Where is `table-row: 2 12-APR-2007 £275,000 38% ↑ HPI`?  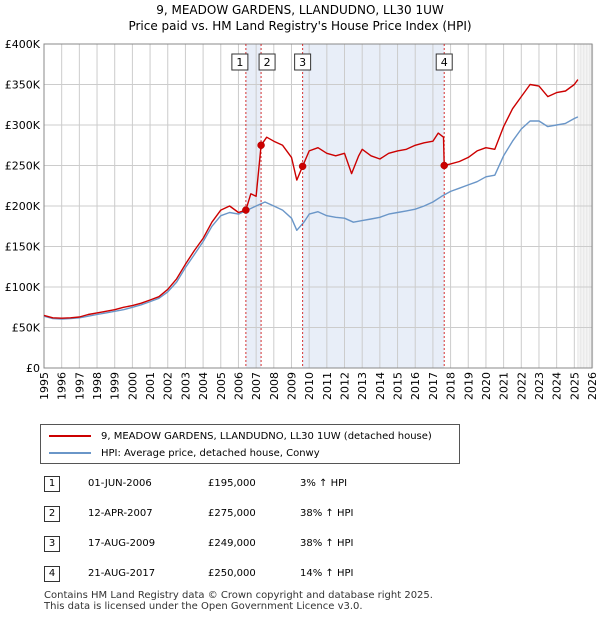 table-row: 2 12-APR-2007 £275,000 38% ↑ HPI is located at coordinates (224, 514).